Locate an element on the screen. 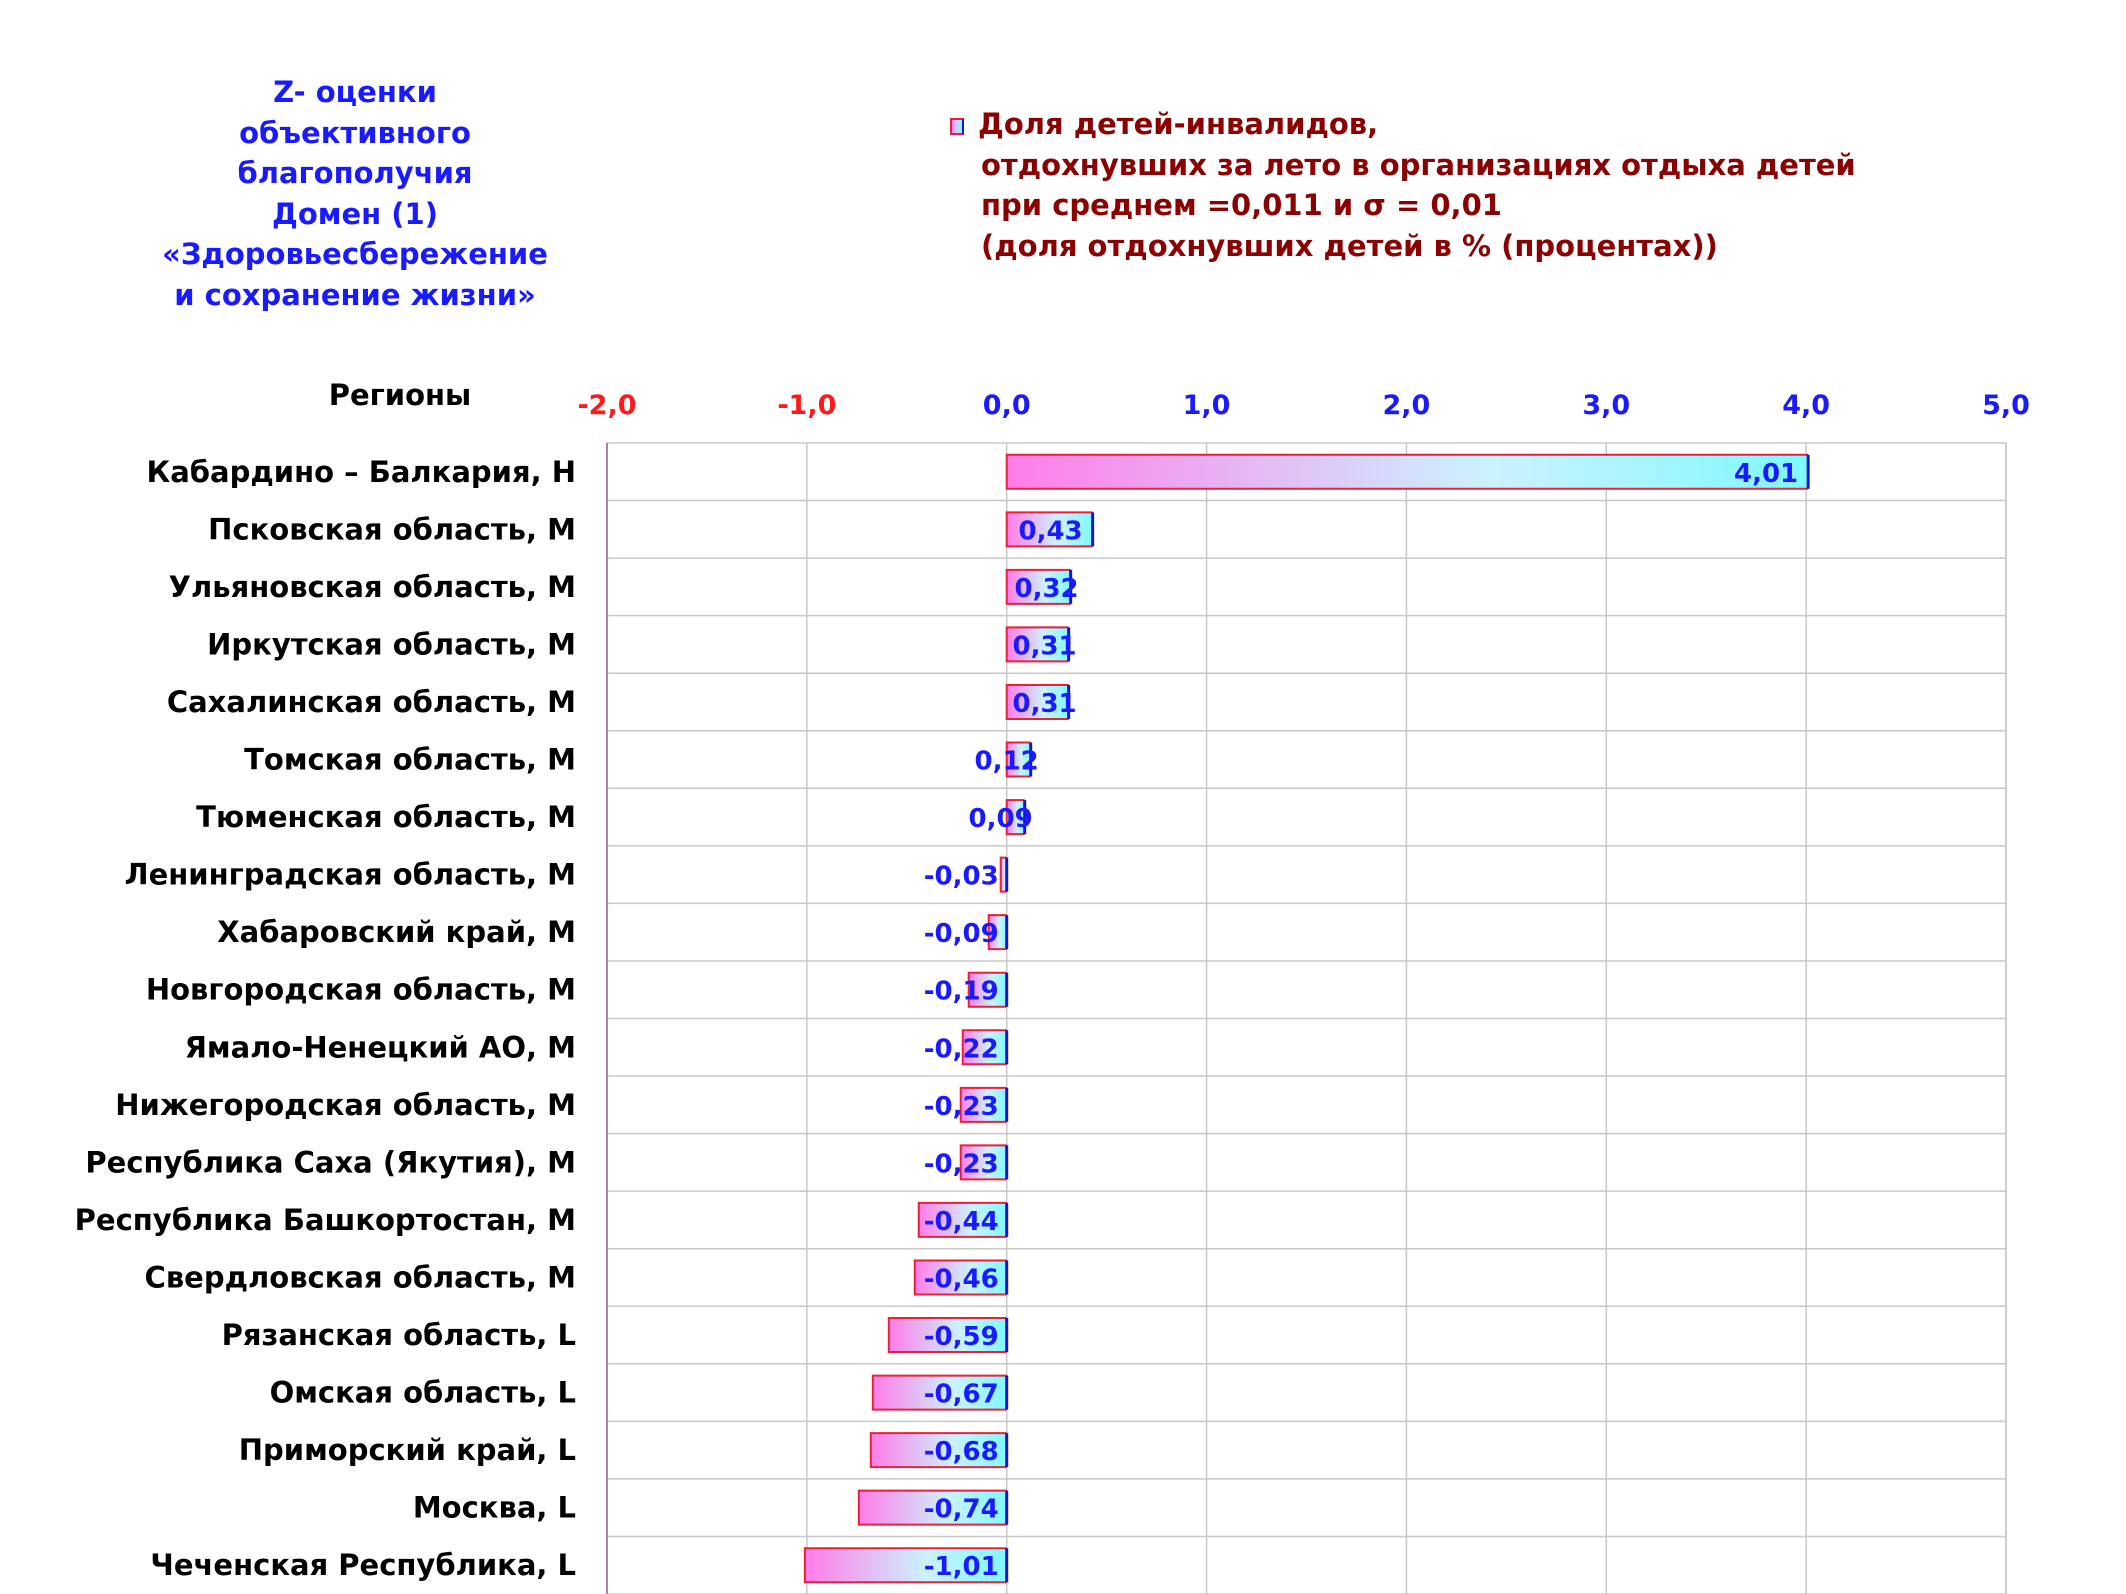 Image resolution: width=2126 pixels, height=1594 pixels. value-label: -0,44 is located at coordinates (961, 1222).